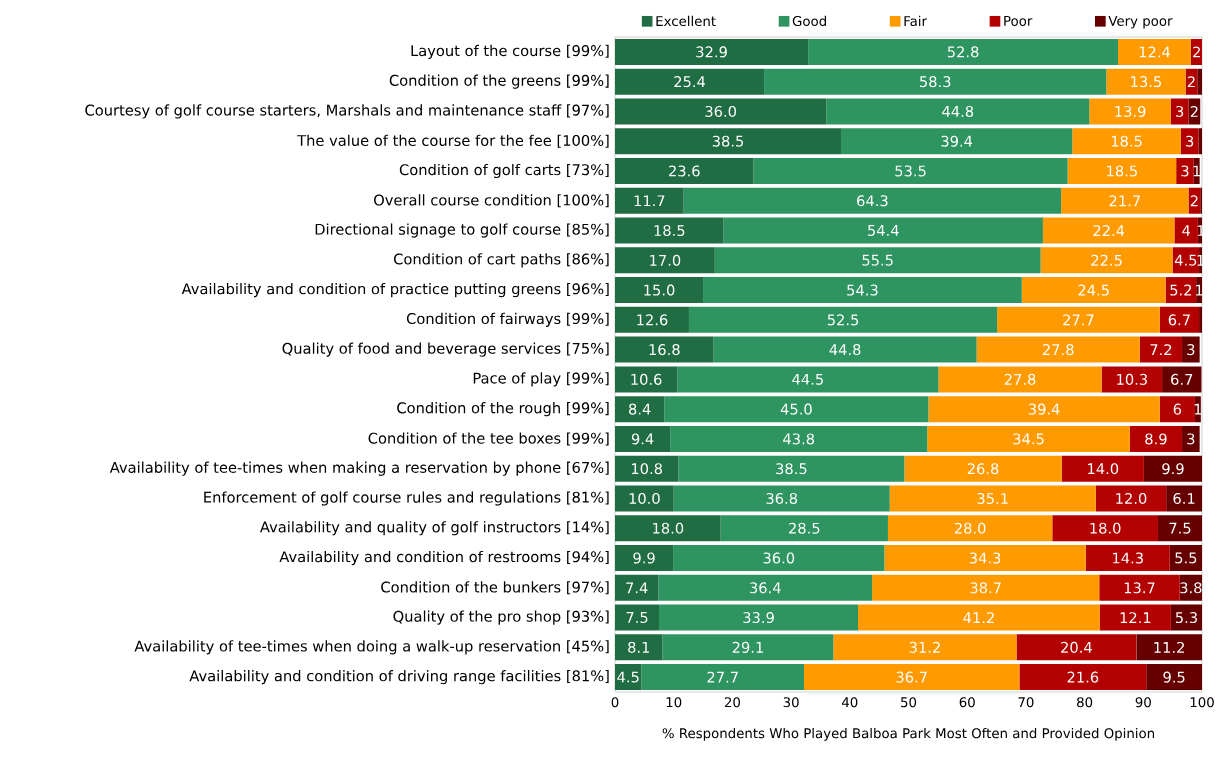 The width and height of the screenshot is (1221, 765). What do you see at coordinates (399, 677) in the screenshot?
I see `y-tick-label: Availability and condition of driving range facilities [81%]` at bounding box center [399, 677].